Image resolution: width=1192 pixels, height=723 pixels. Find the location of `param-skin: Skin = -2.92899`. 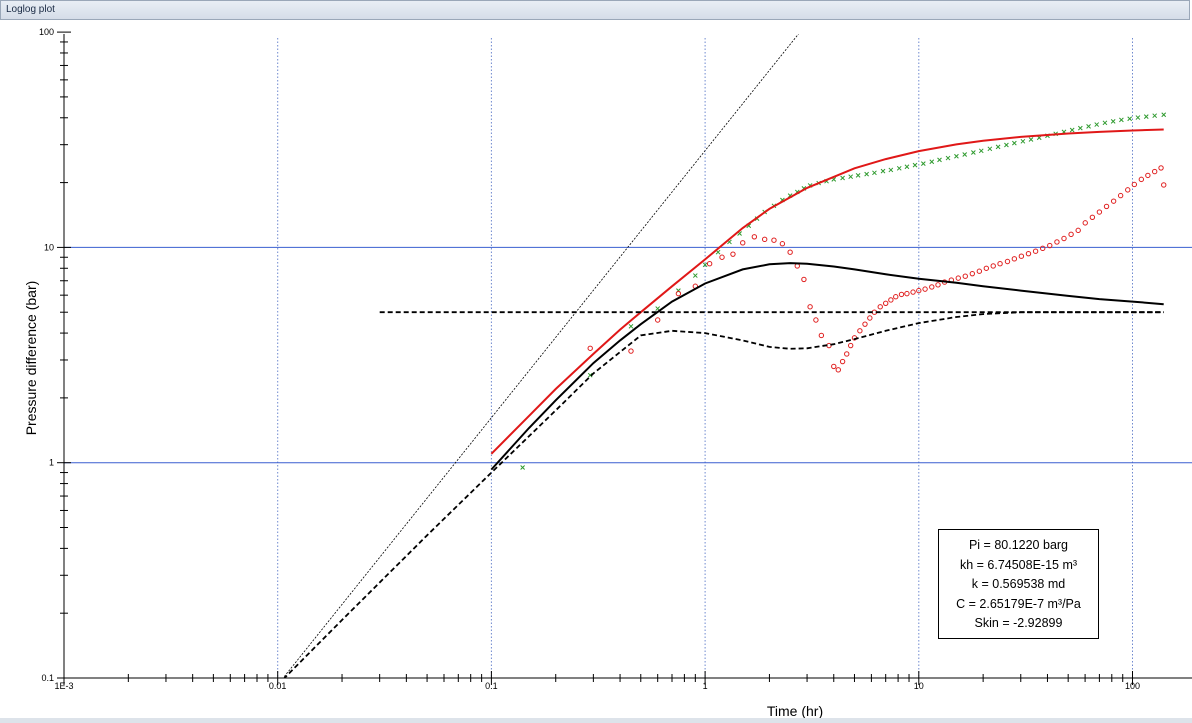

param-skin: Skin = -2.92899 is located at coordinates (1018, 623).